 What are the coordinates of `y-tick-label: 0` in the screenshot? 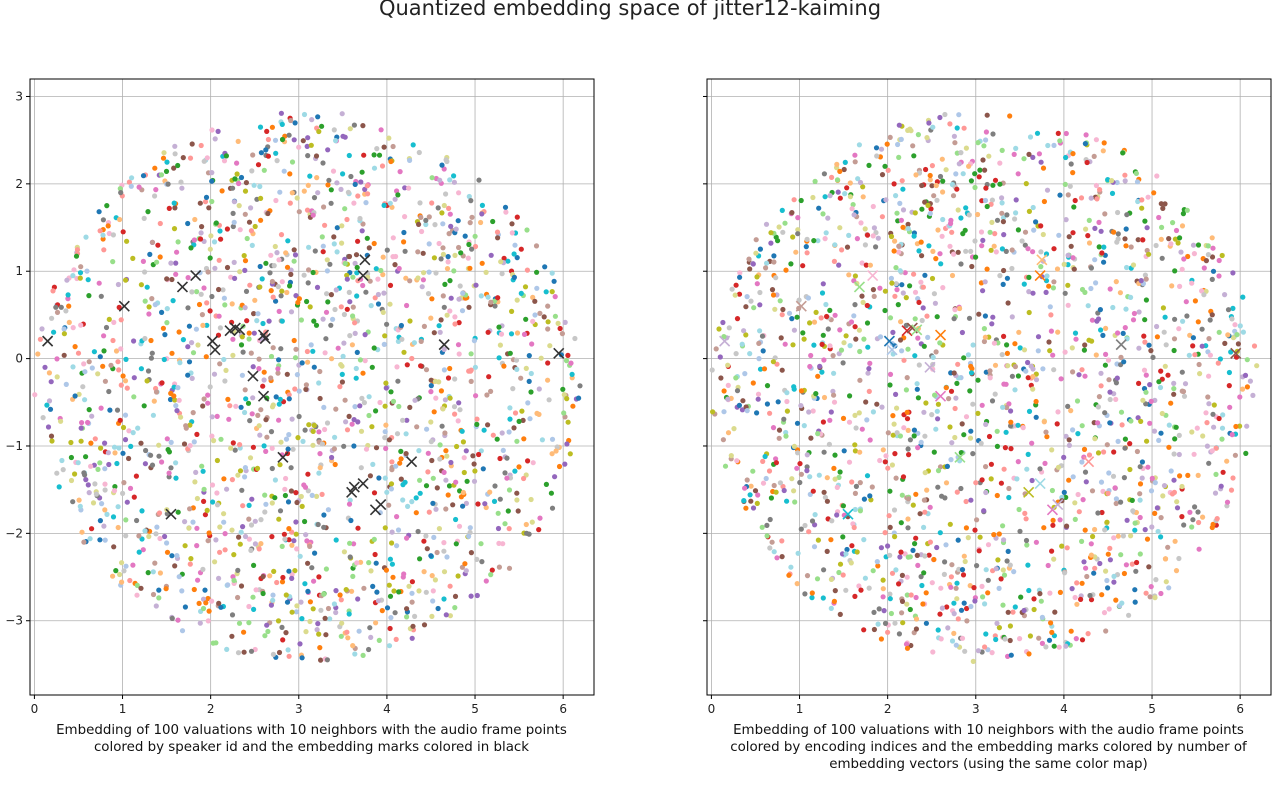 It's located at (19, 359).